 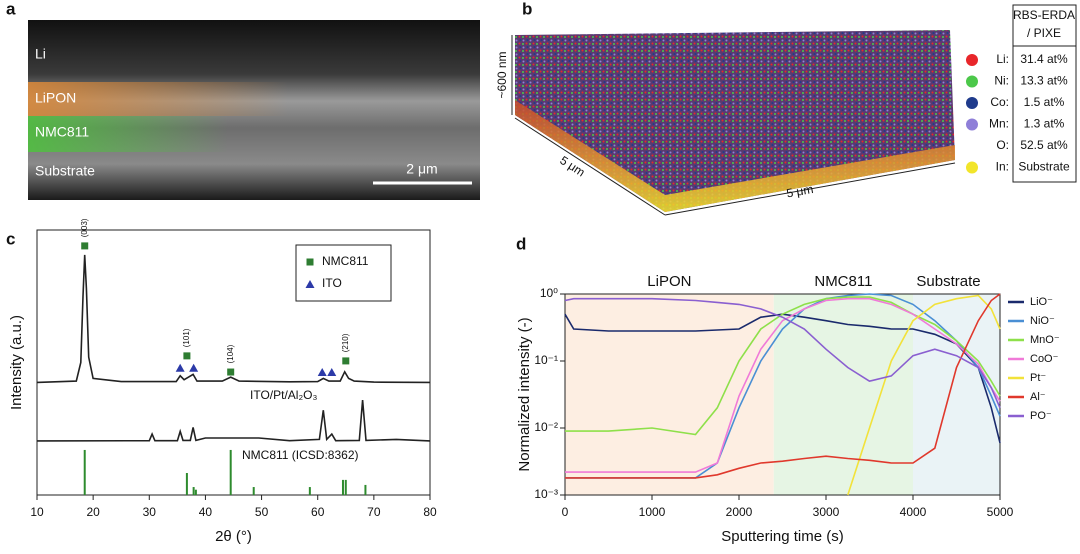 I want to click on element-name: O:, so click(x=1002, y=145).